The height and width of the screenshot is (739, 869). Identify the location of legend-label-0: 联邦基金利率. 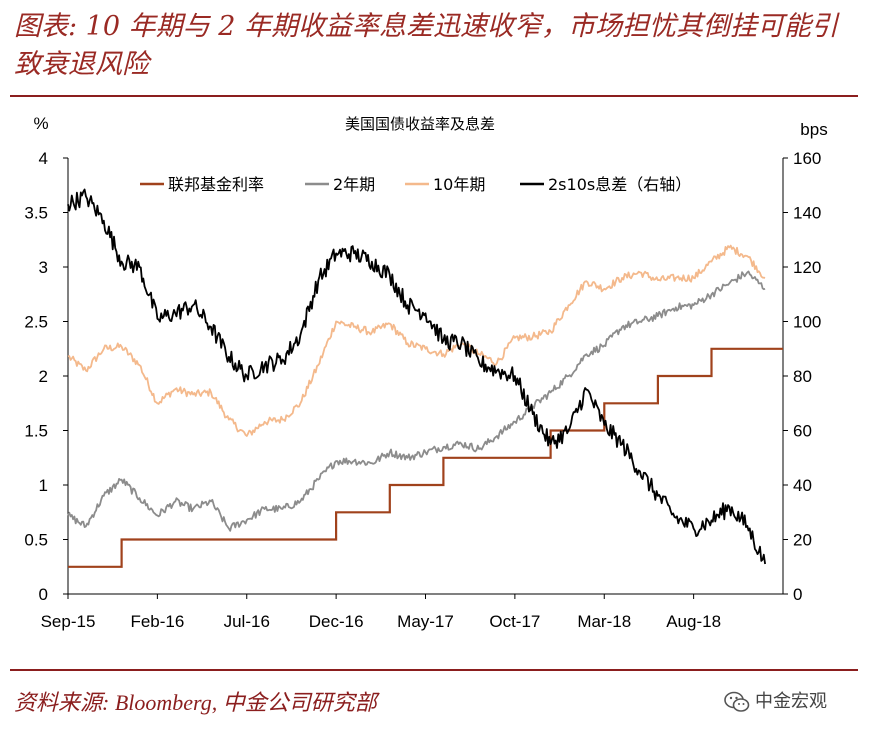
(216, 184).